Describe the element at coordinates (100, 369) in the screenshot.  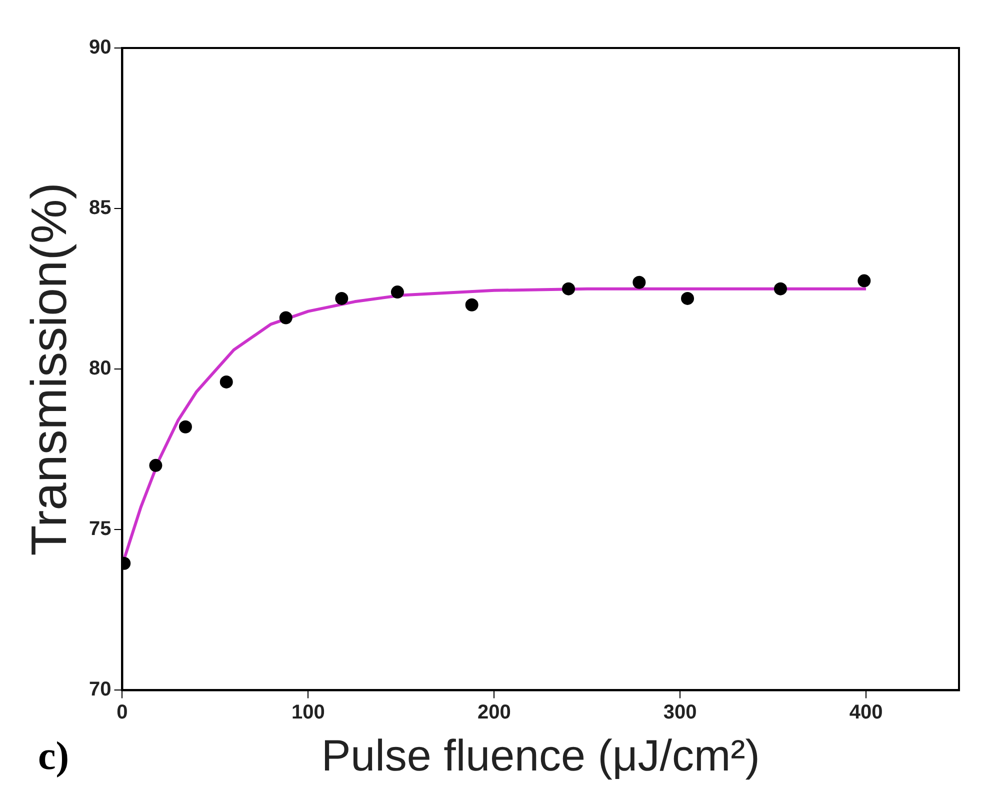
I see `y-tick-label: 80` at that location.